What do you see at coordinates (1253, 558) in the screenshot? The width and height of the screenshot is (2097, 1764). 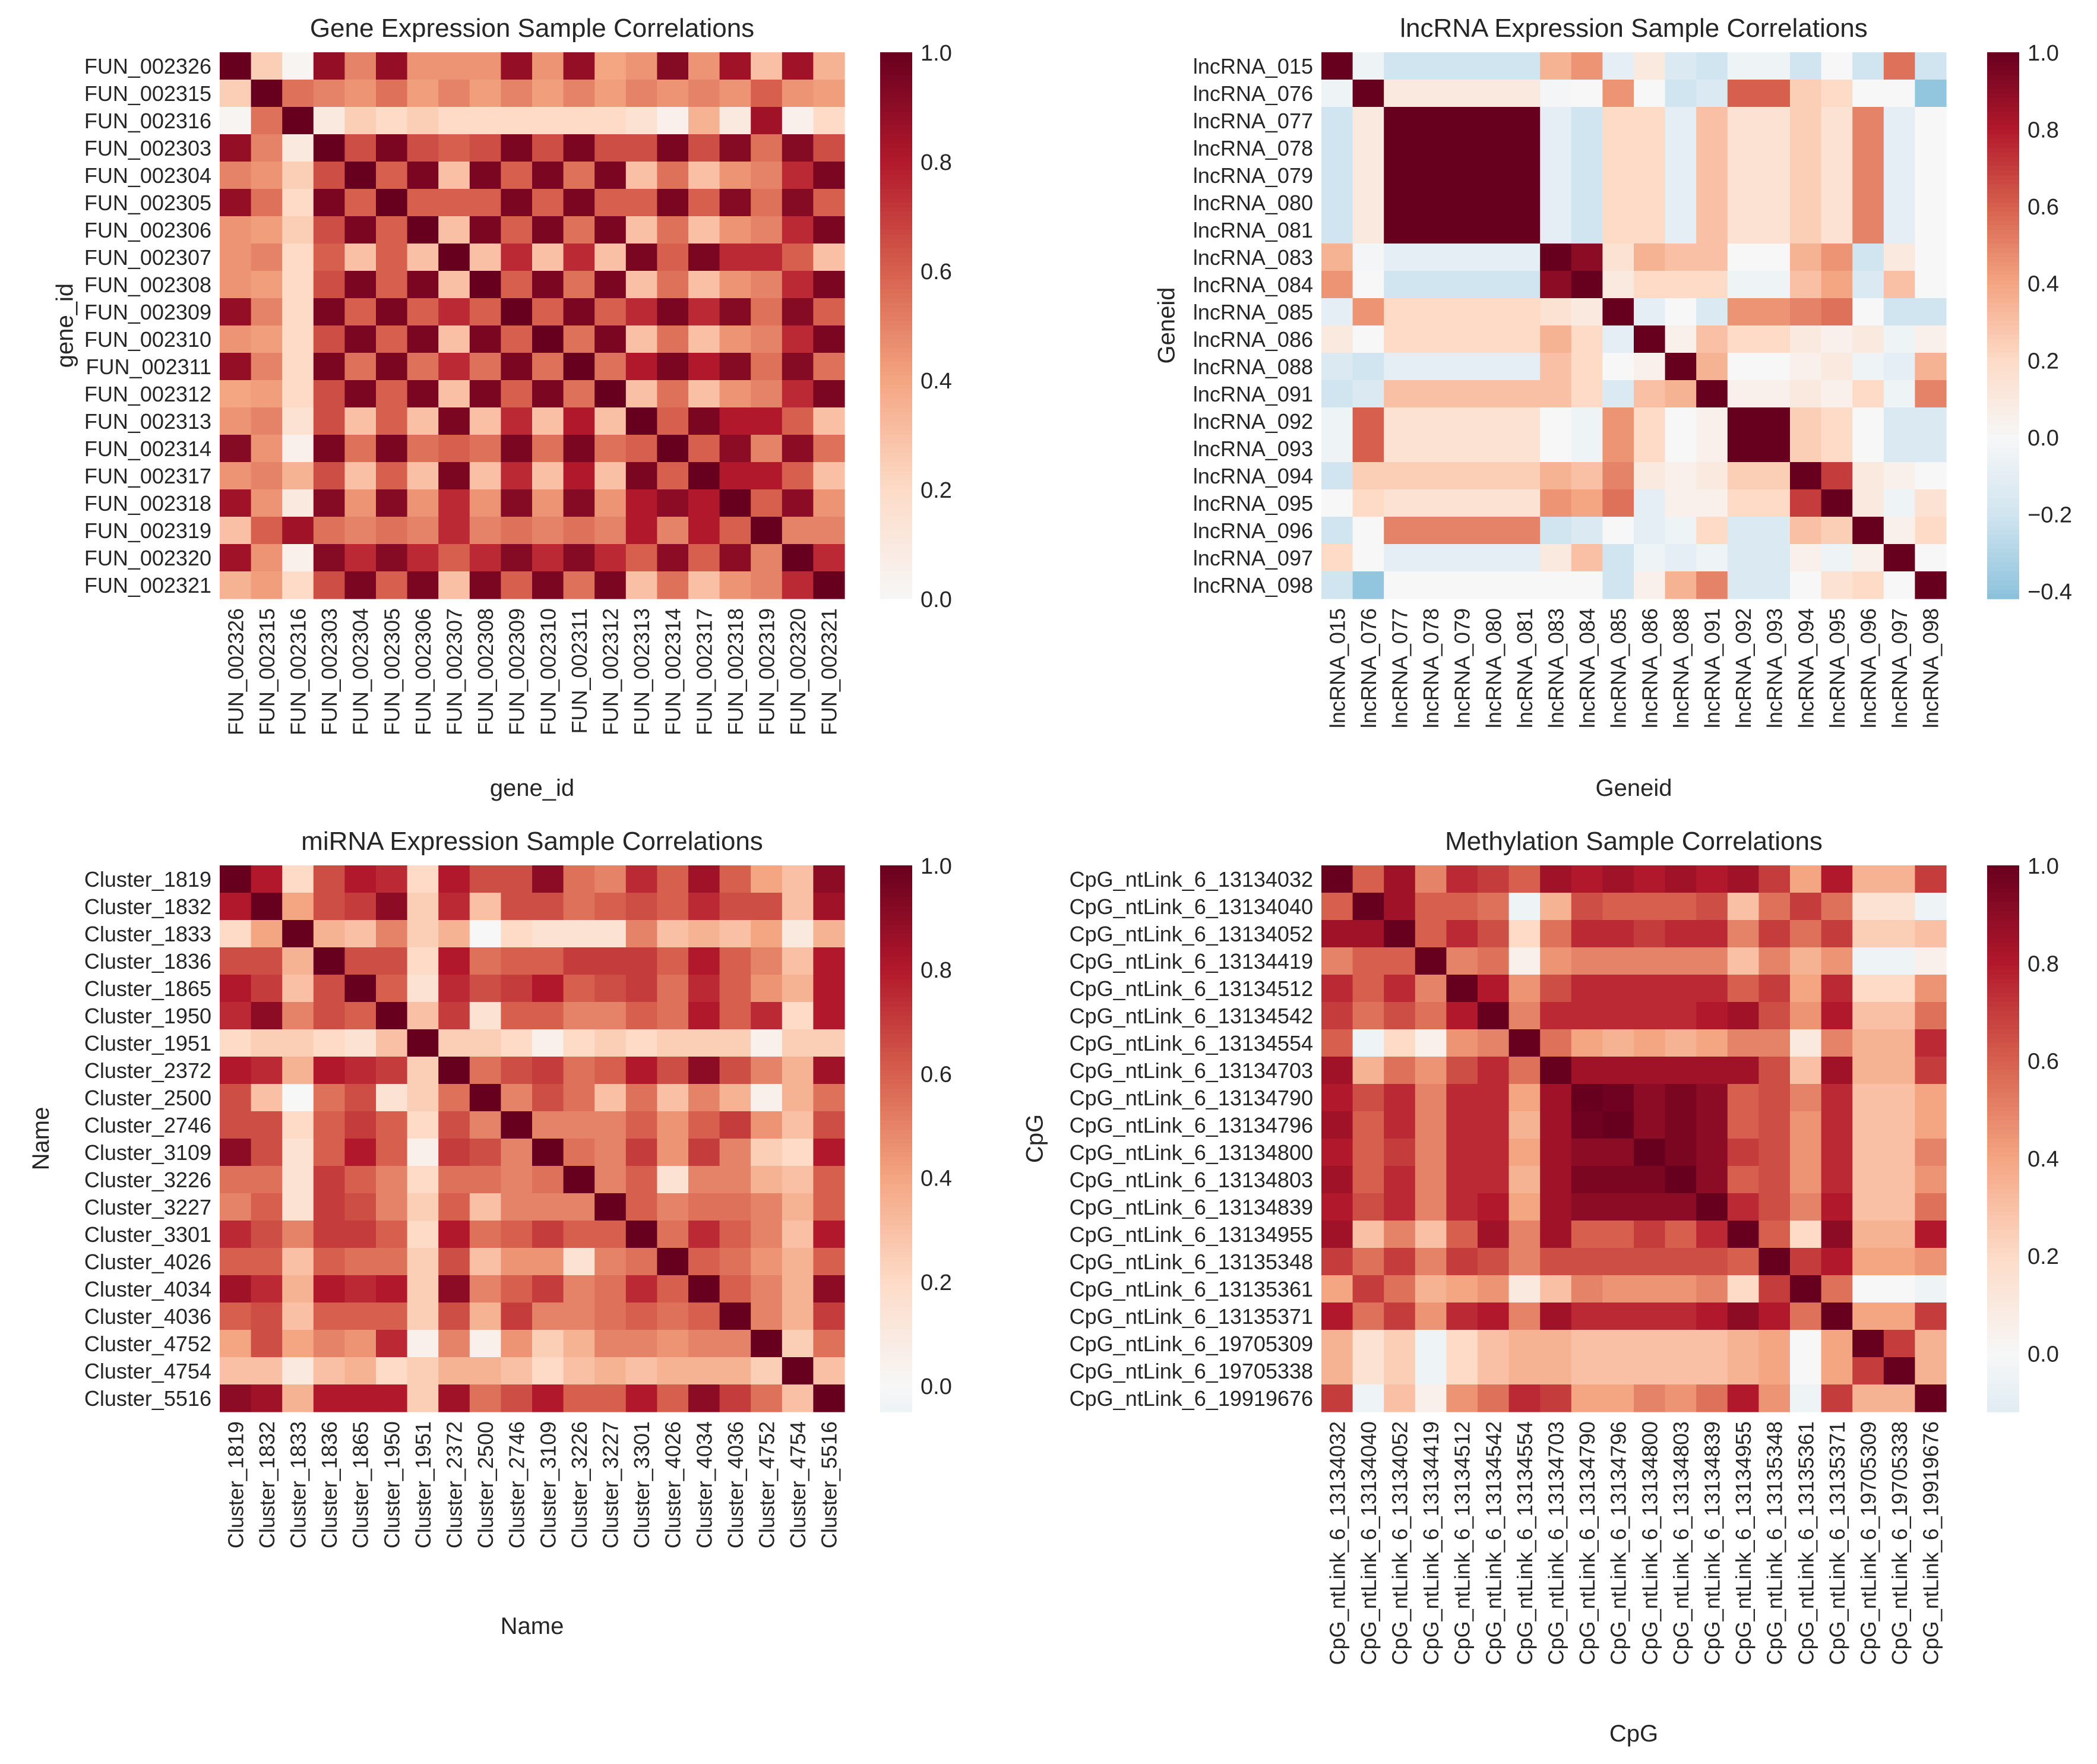 I see `y-tick-label: lncRNA_097` at bounding box center [1253, 558].